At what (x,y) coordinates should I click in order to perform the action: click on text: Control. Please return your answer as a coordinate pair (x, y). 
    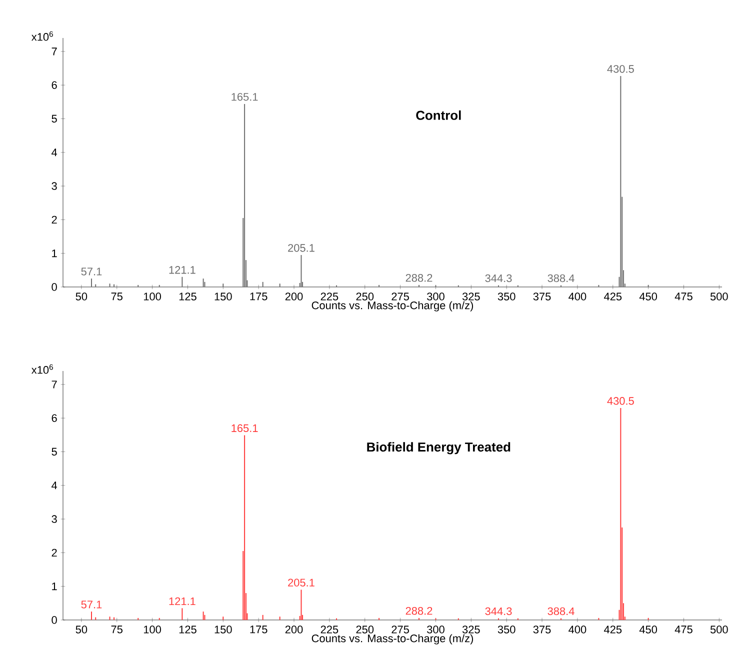
    Looking at the image, I should click on (438, 115).